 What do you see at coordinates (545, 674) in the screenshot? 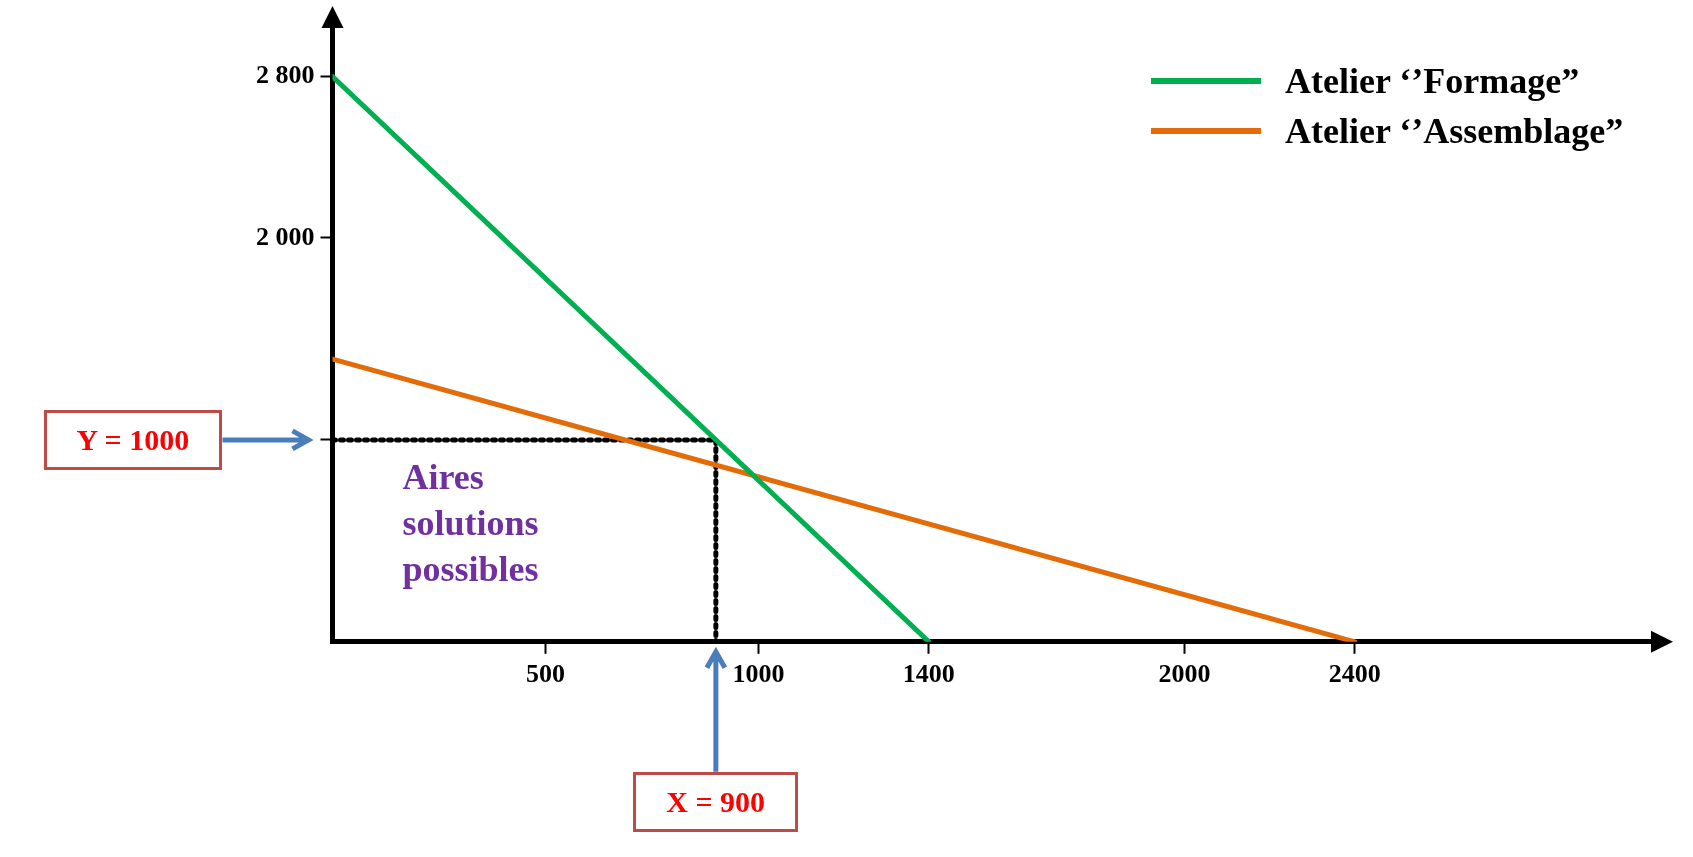
I see `x-tick-label: 500` at bounding box center [545, 674].